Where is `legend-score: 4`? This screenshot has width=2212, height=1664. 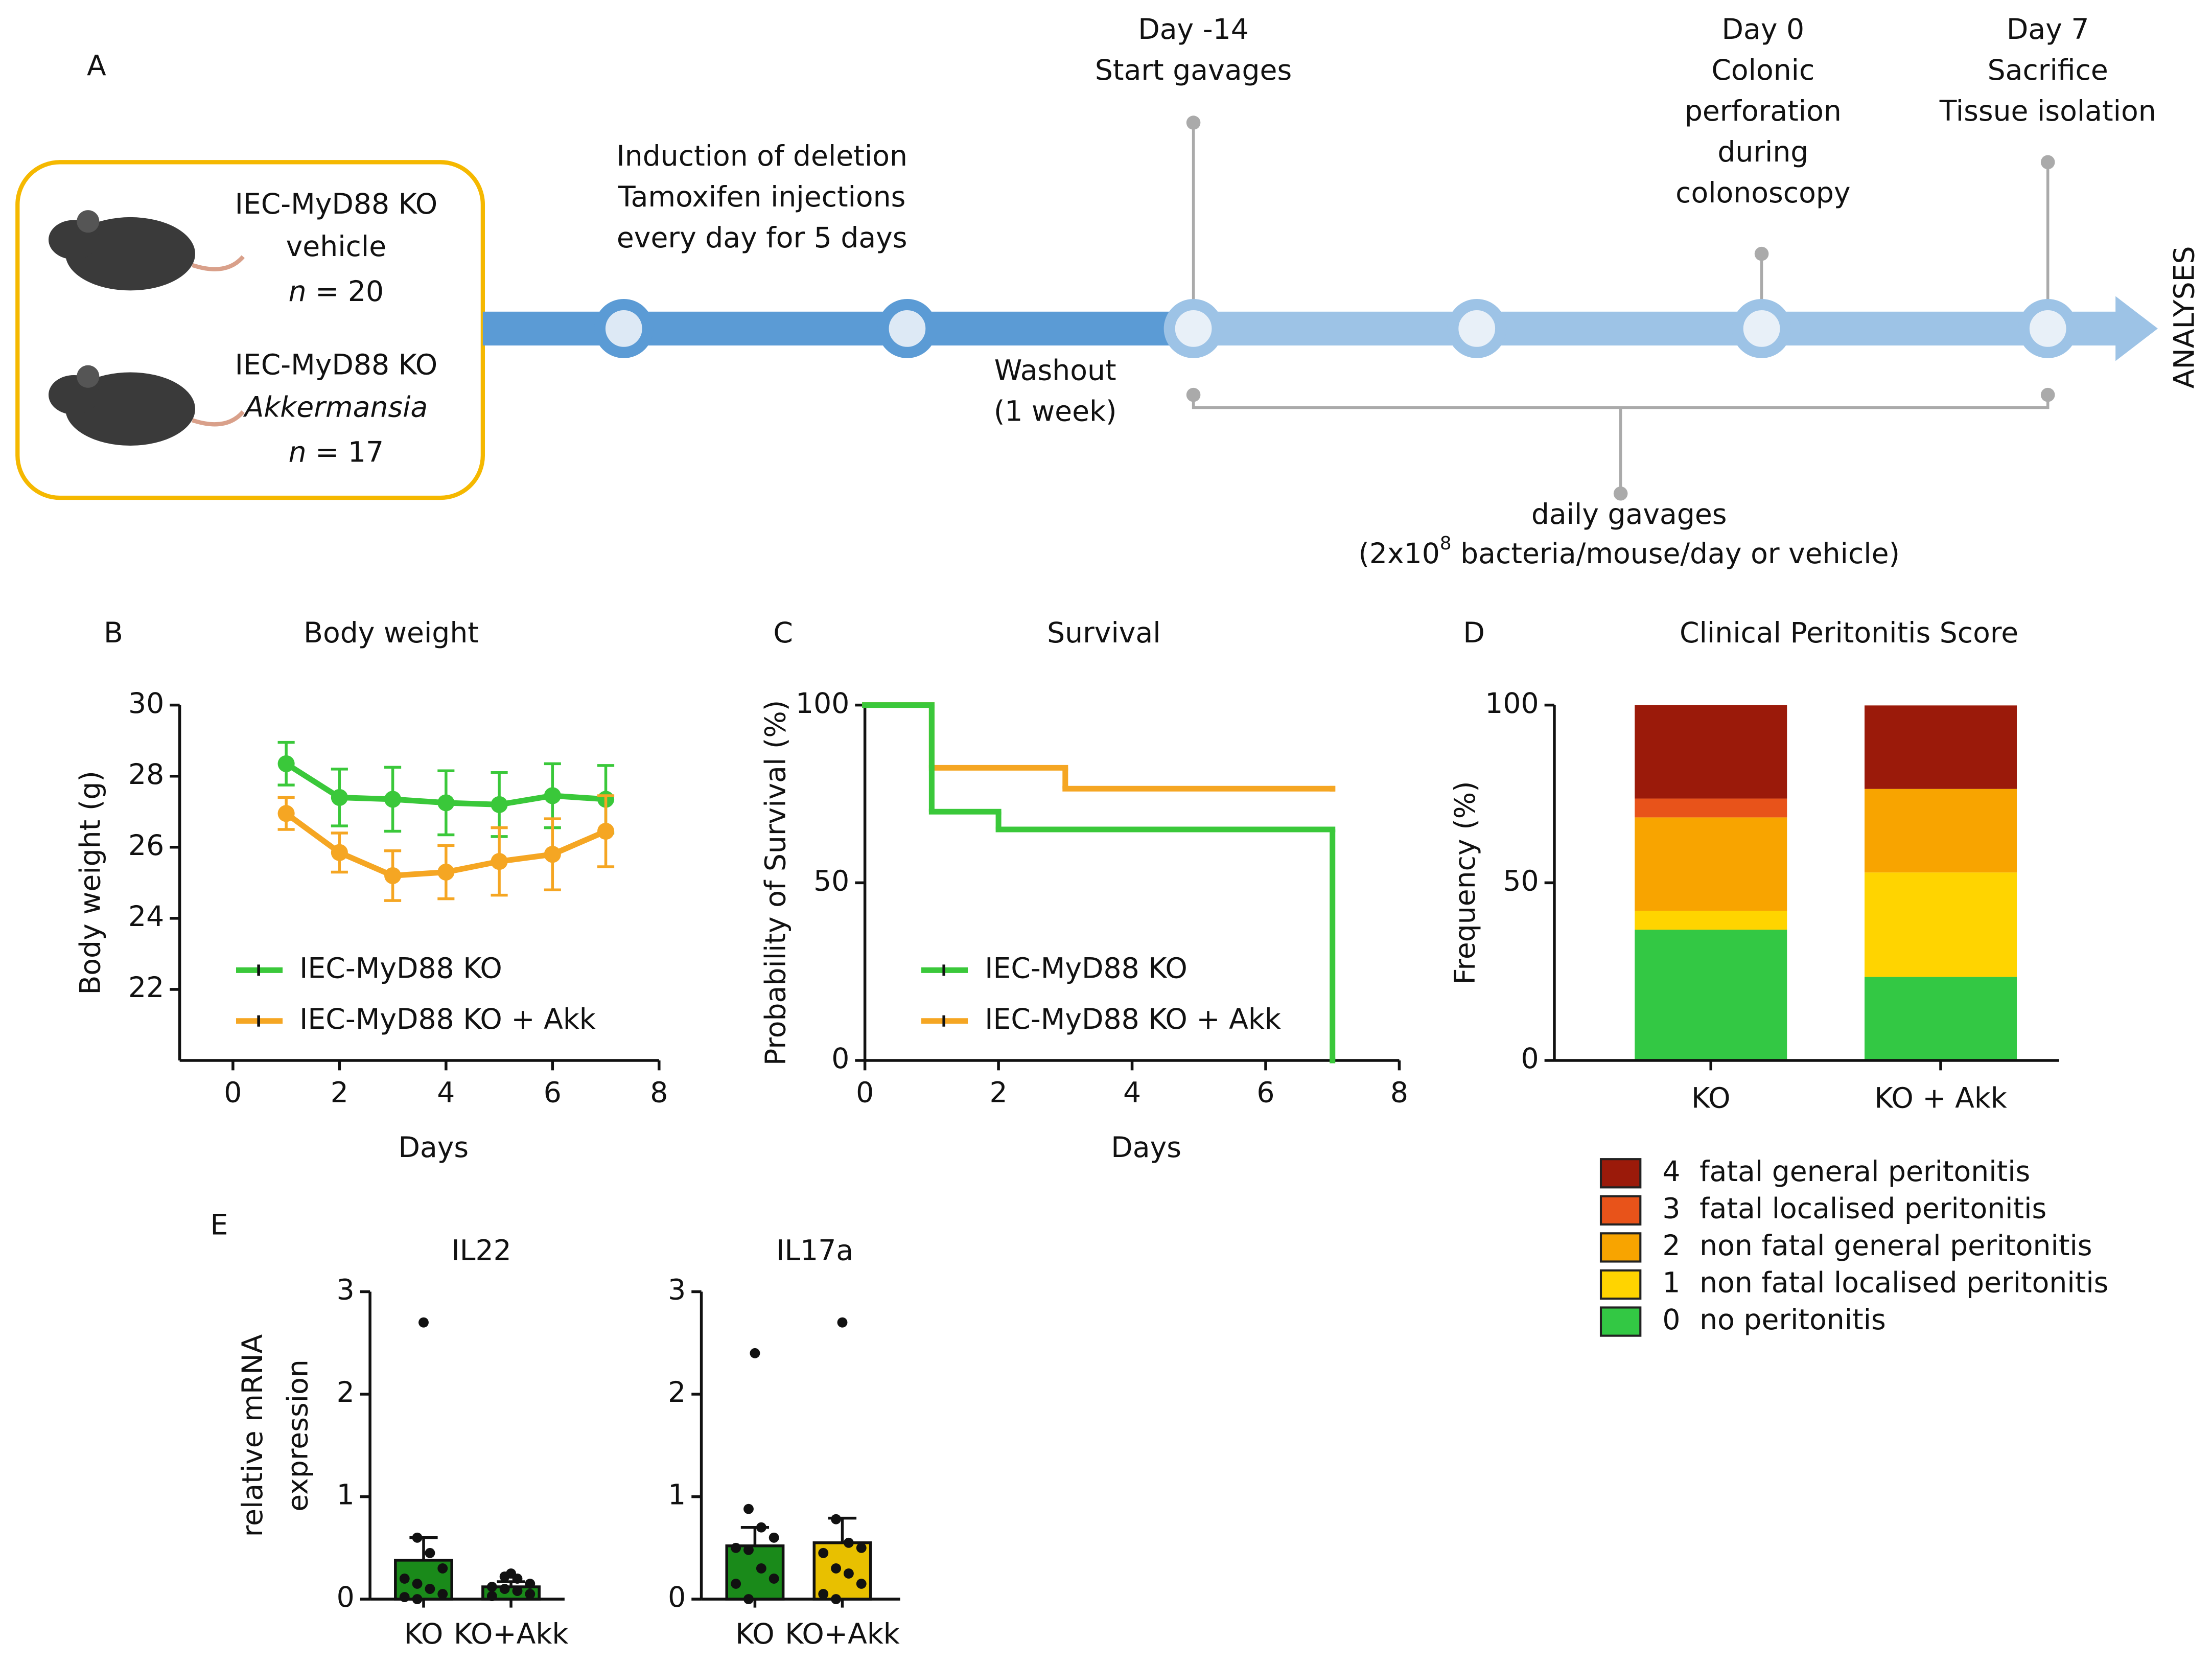 legend-score: 4 is located at coordinates (1671, 1171).